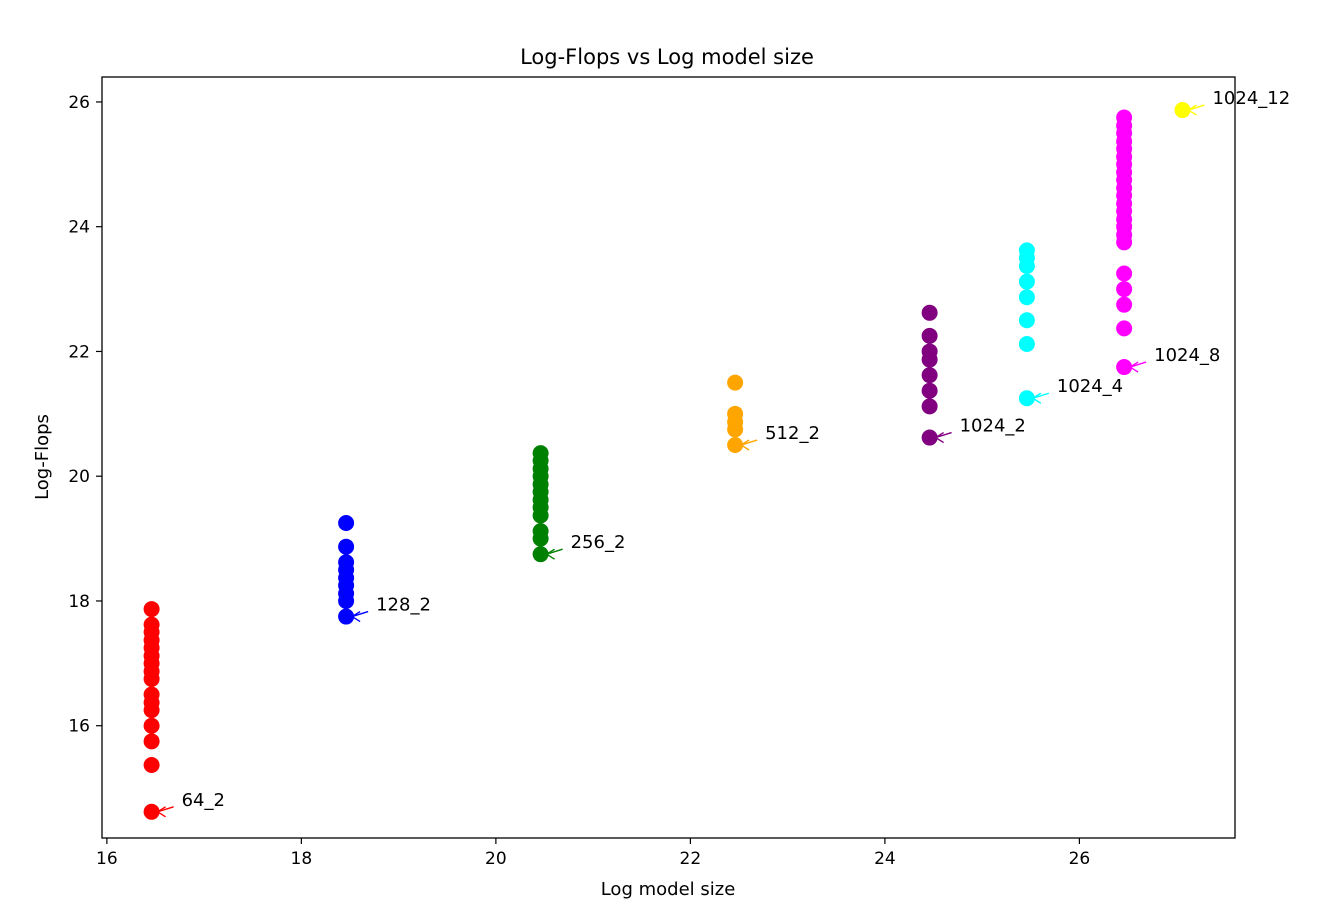 This screenshot has width=1334, height=916. Describe the element at coordinates (107, 859) in the screenshot. I see `x-tick-label: 16` at that location.